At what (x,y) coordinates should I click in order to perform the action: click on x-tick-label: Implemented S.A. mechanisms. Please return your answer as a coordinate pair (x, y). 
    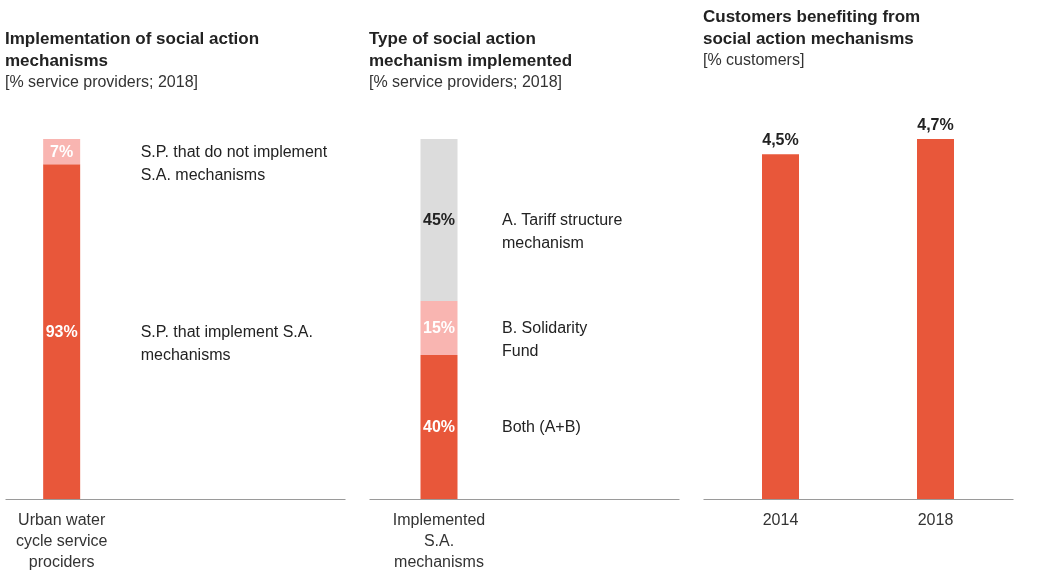
    Looking at the image, I should click on (439, 540).